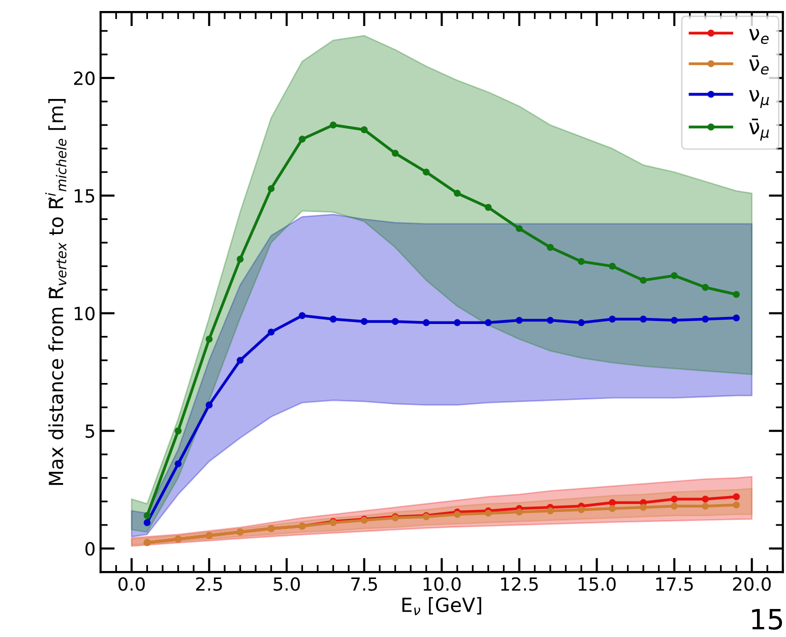 Image resolution: width=786 pixels, height=637 pixels. Describe the element at coordinates (90, 431) in the screenshot. I see `y-tick-label: 5` at that location.